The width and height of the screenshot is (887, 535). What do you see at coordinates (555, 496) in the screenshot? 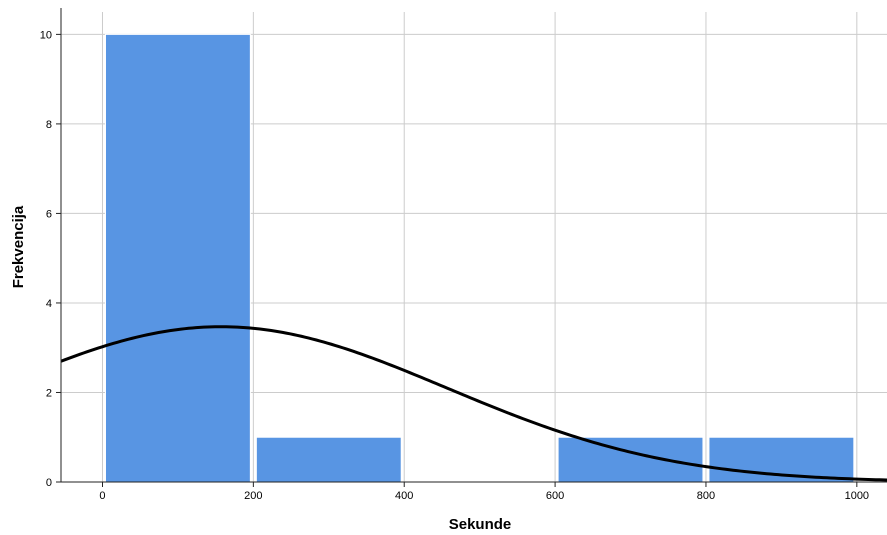
I see `x-tick-label: 600` at bounding box center [555, 496].